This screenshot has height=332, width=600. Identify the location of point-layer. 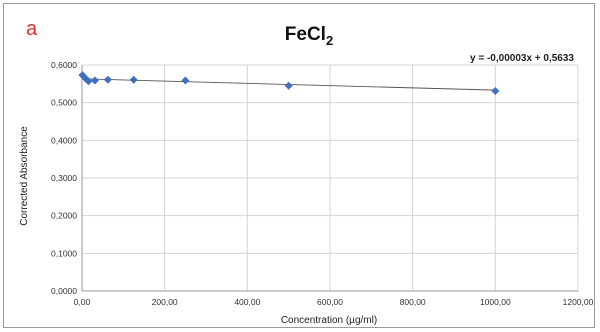
(289, 83).